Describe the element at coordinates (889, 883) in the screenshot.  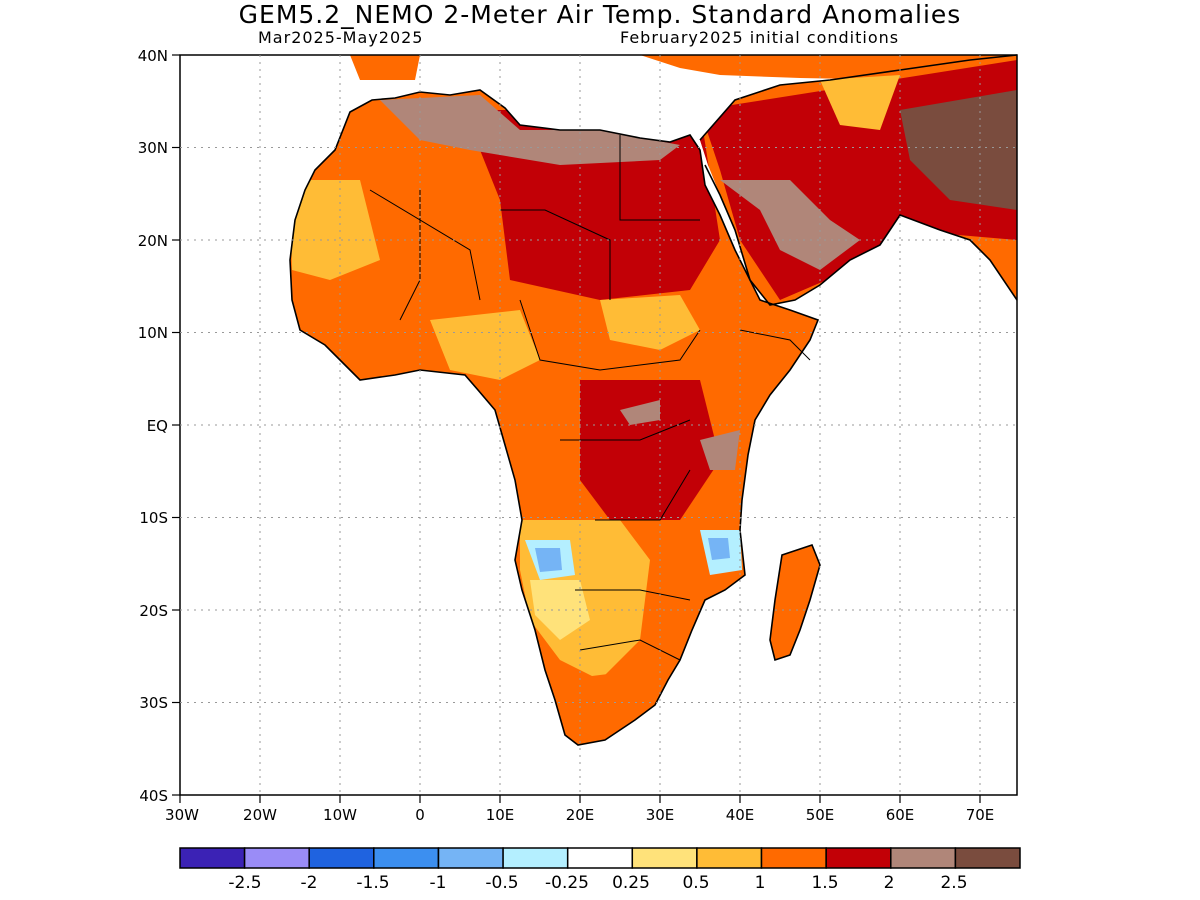
I see `colorbar-label: 2` at that location.